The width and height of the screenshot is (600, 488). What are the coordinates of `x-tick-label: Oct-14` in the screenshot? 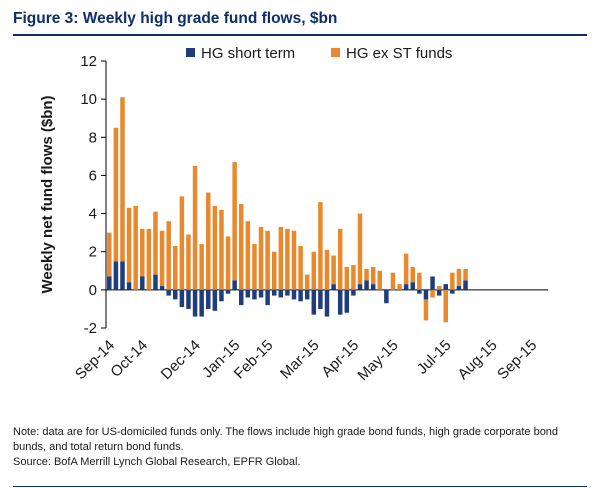 It's located at (129, 359).